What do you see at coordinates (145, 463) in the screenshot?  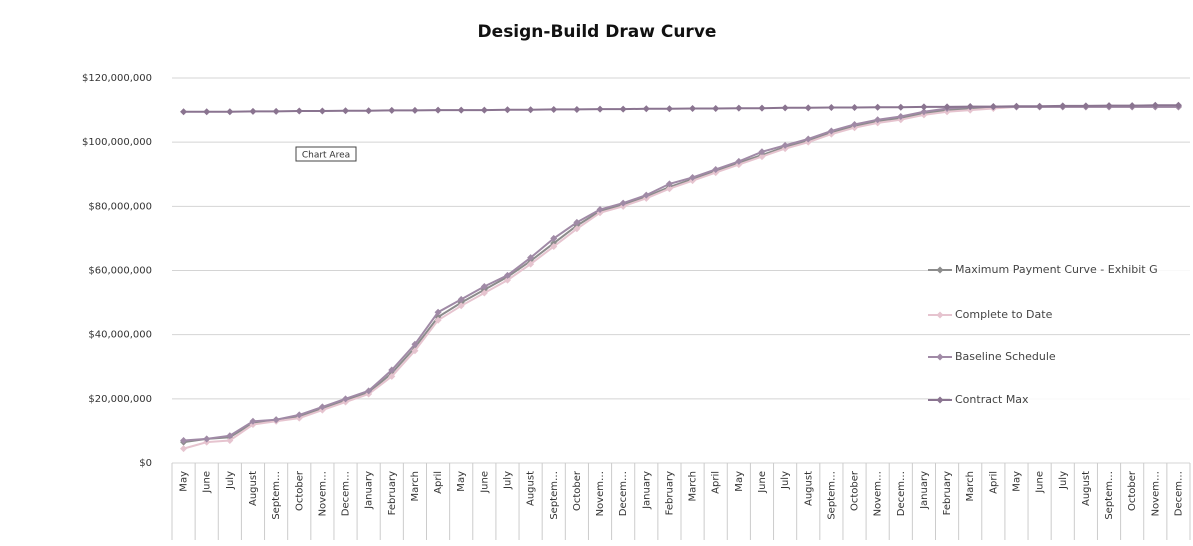 I see `y-tick-label: $0` at bounding box center [145, 463].